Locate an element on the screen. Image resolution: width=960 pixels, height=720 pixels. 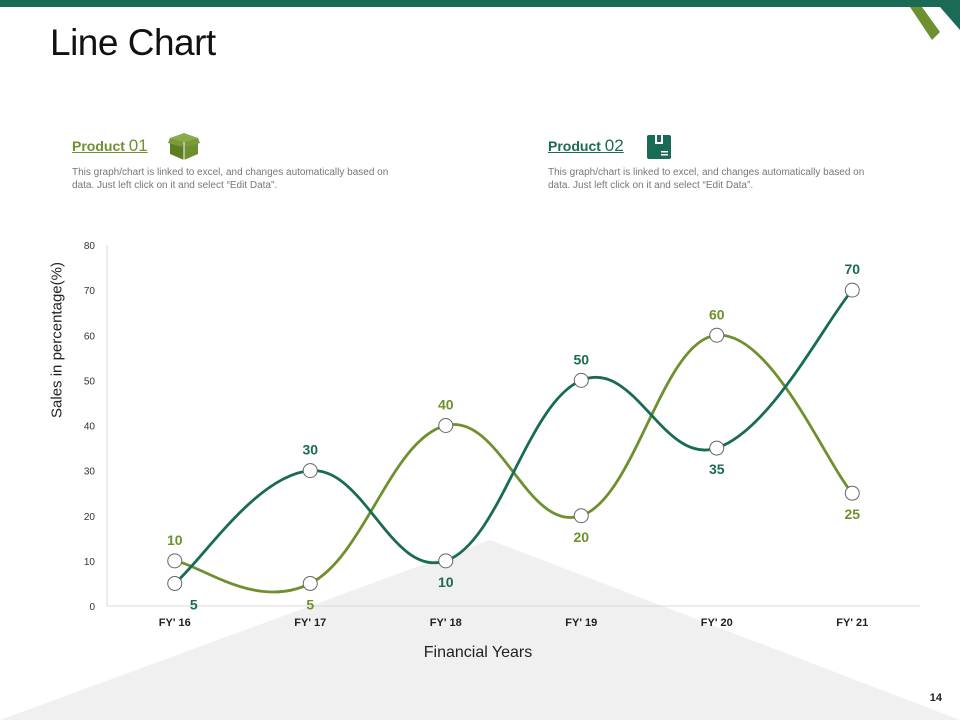
x-tick-label: FY' 19 is located at coordinates (581, 623).